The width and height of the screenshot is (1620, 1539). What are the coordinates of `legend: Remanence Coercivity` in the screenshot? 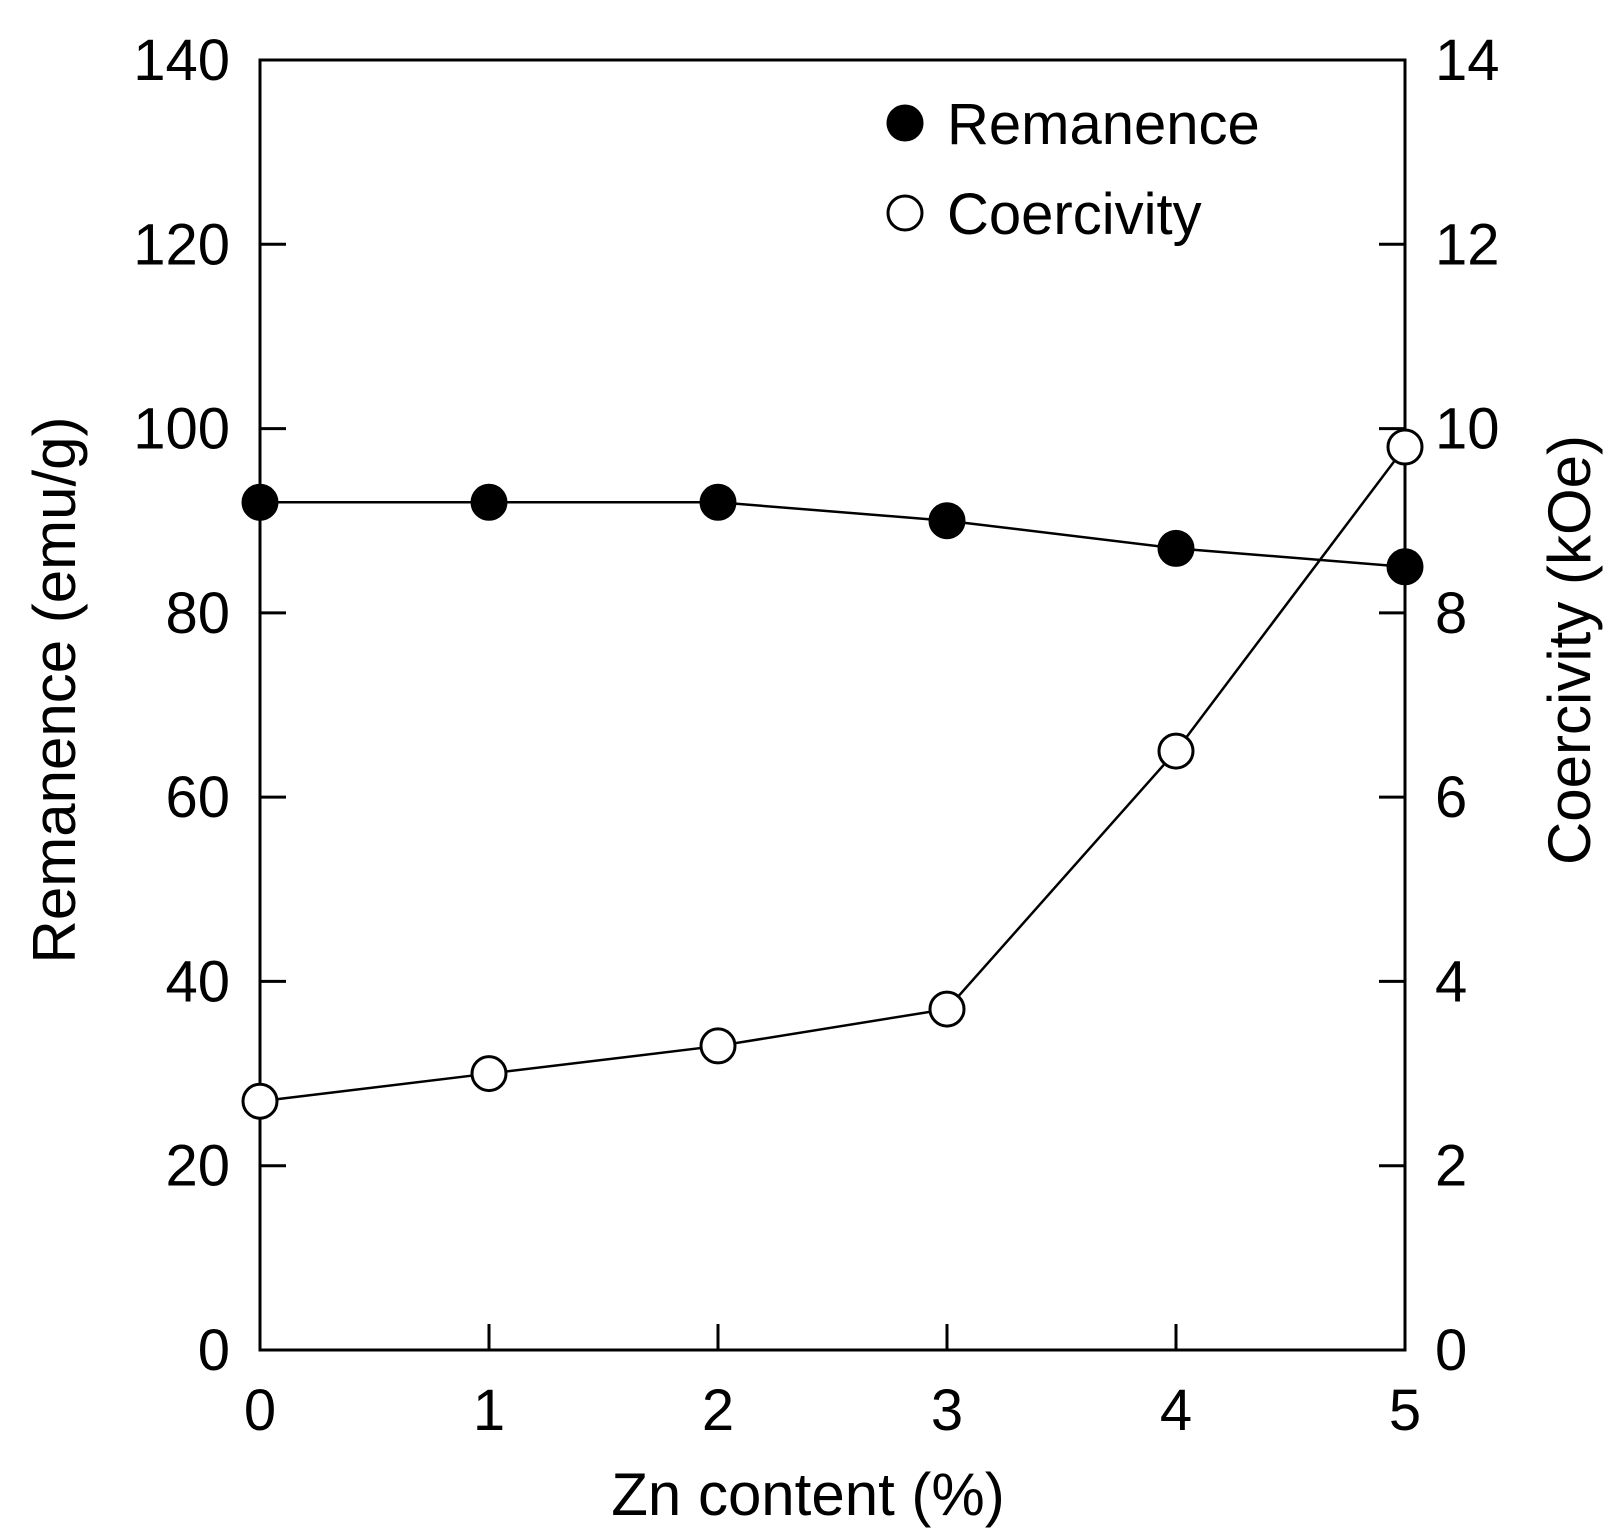 It's located at (1073, 169).